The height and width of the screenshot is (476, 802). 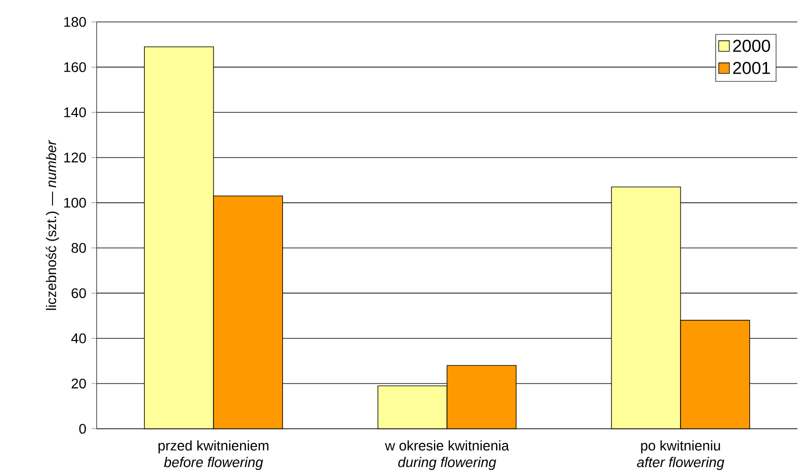 What do you see at coordinates (75, 203) in the screenshot?
I see `y-tick-label: 100` at bounding box center [75, 203].